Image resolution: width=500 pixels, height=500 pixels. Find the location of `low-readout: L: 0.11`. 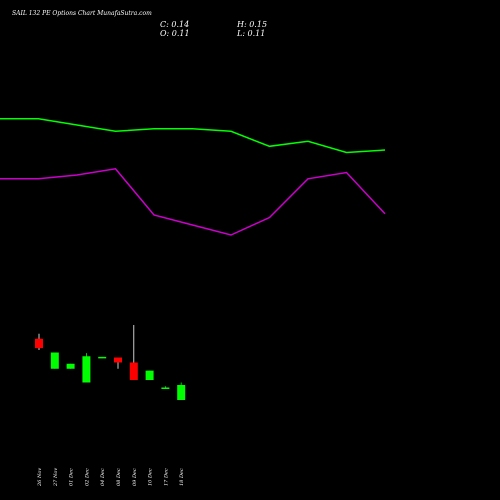

low-readout: L: 0.11 is located at coordinates (250, 33).